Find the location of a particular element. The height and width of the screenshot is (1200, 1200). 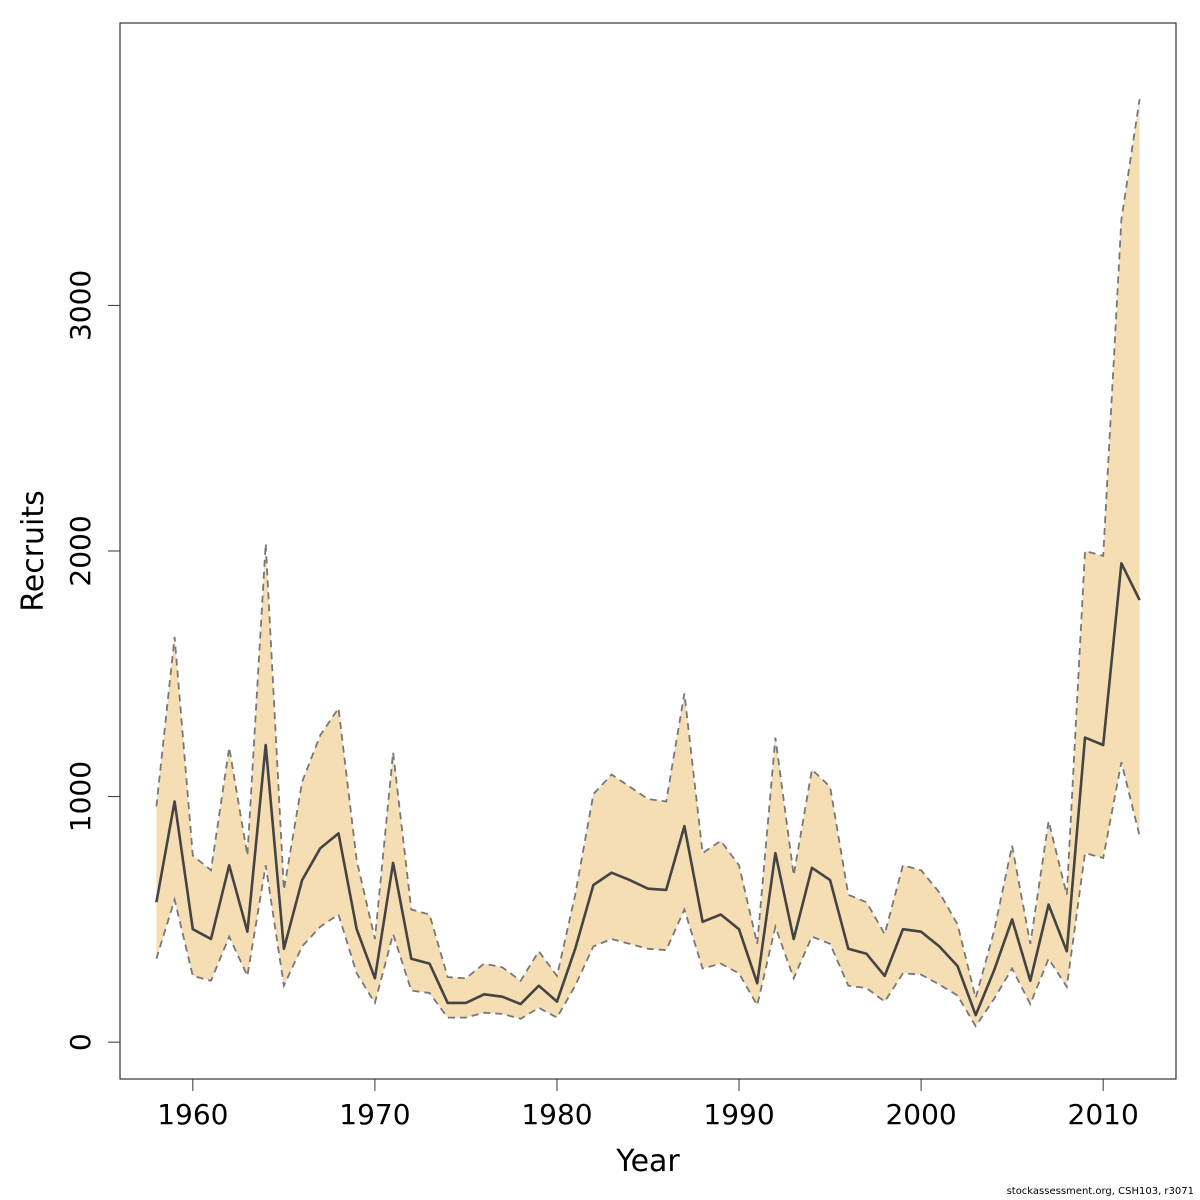

x-tick-label: 1990 is located at coordinates (738, 1114).